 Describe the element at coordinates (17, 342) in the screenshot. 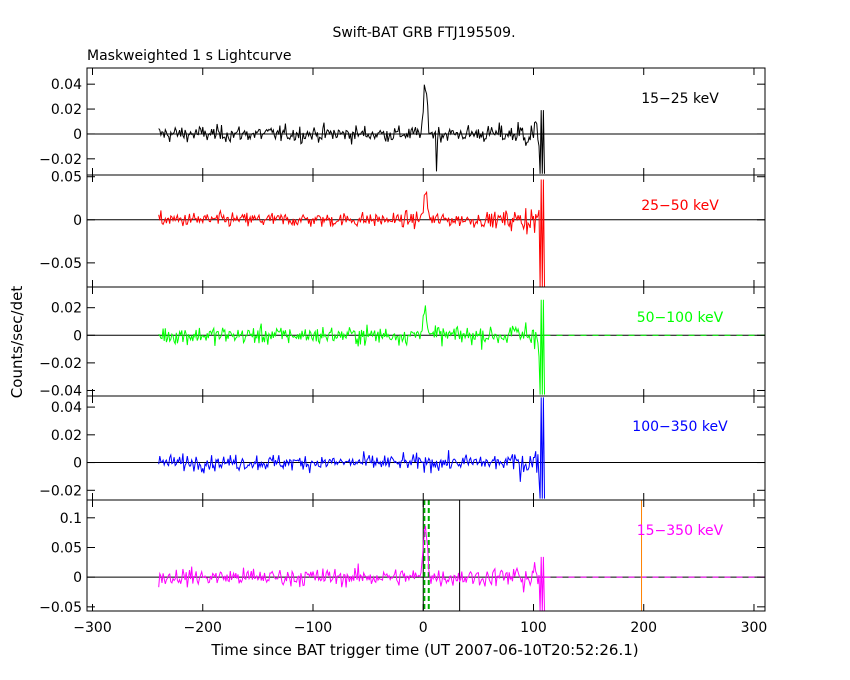

I see `y-axis-label: Counts/sec/det` at that location.